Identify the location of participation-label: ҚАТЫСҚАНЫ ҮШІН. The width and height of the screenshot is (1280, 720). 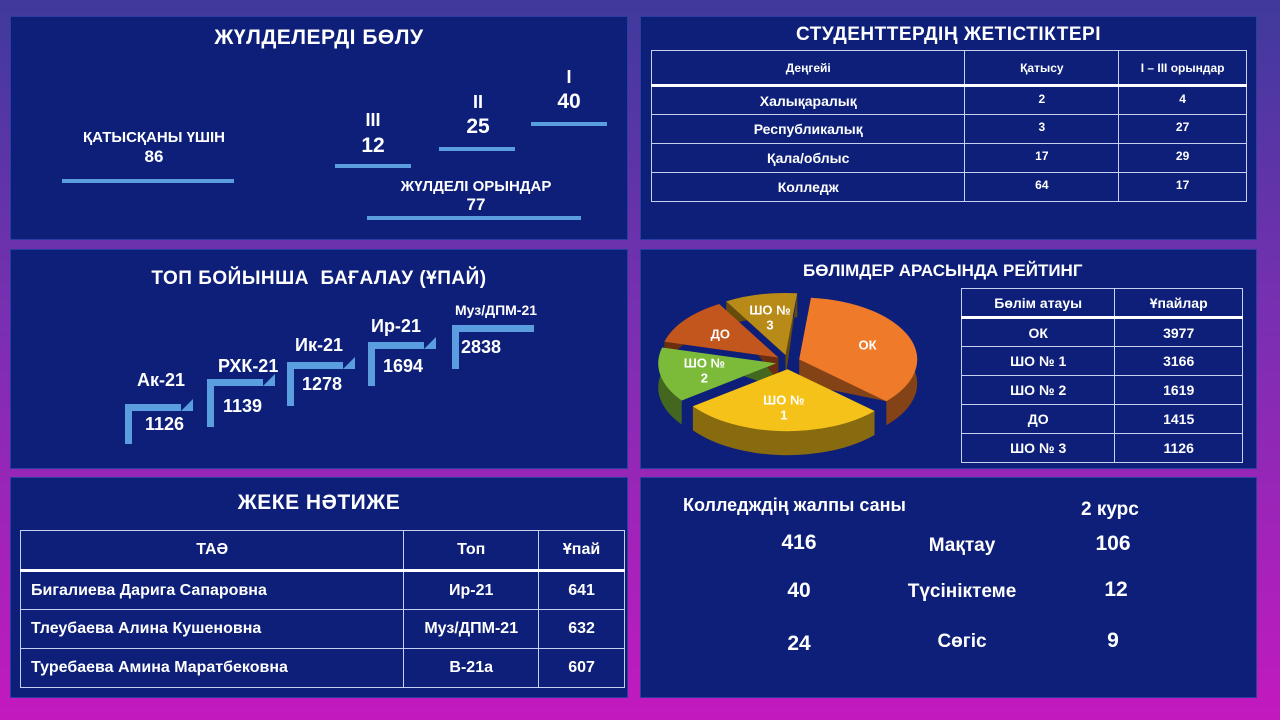
(153, 137).